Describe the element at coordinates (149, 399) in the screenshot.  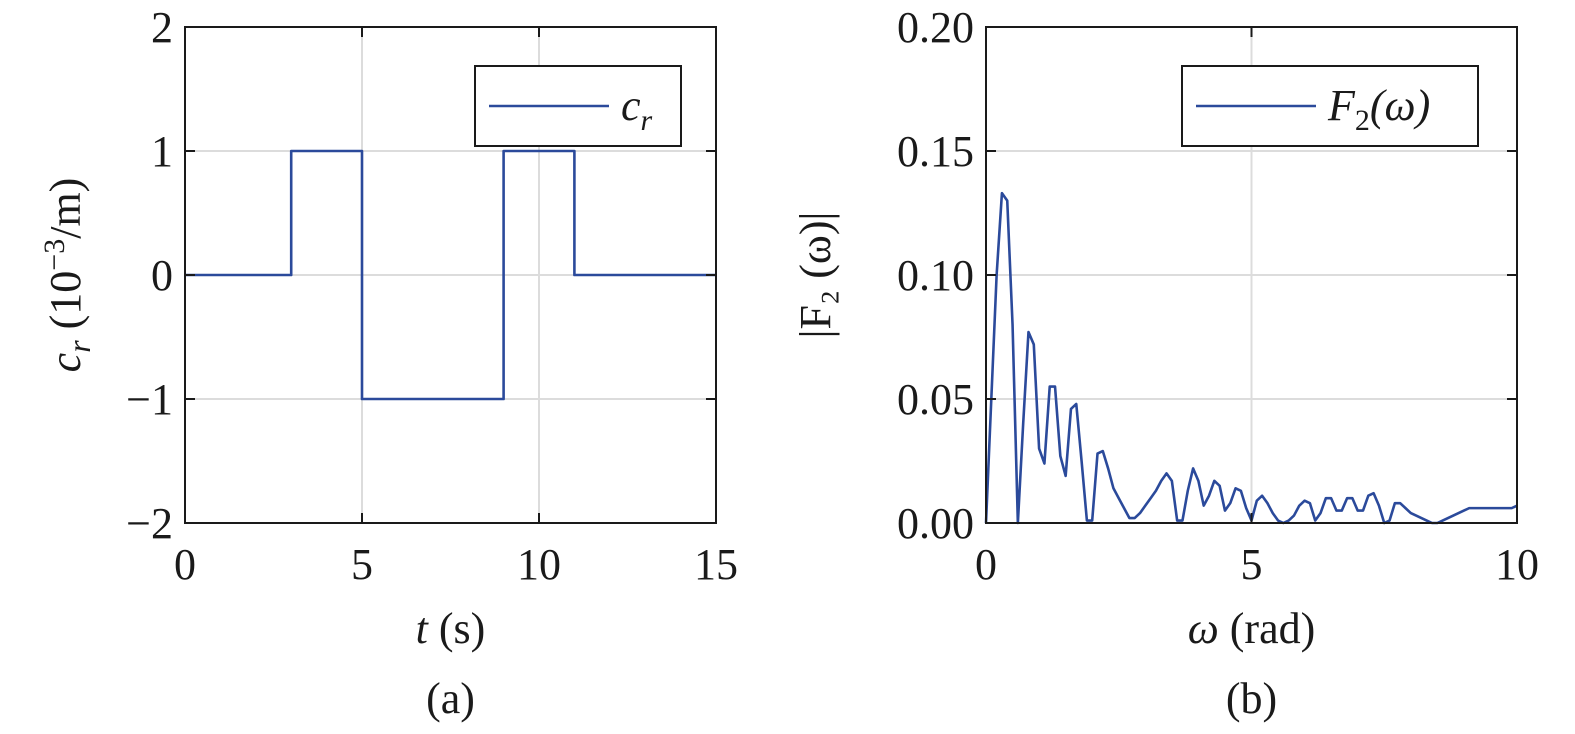
I see `y-tick-label: −1` at that location.